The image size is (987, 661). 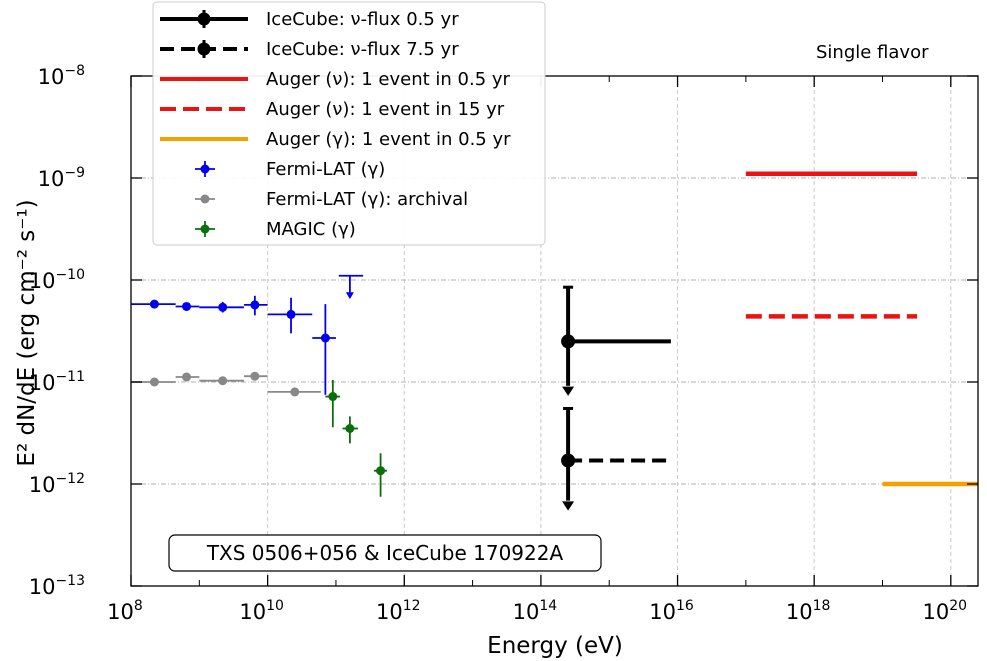 I want to click on annotation-box: TXS 0506+056 & IceCube 170922A, so click(x=385, y=553).